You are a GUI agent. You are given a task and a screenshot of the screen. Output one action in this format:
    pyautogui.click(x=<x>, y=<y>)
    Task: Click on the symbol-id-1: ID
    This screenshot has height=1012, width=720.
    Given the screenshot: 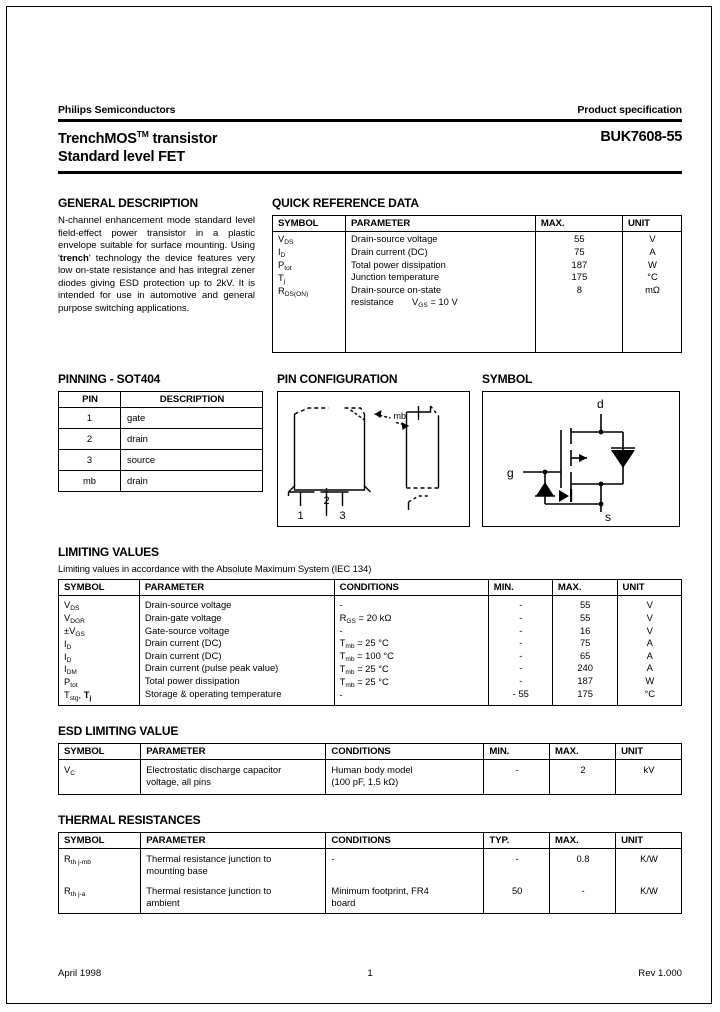 What is the action you would take?
    pyautogui.click(x=68, y=644)
    